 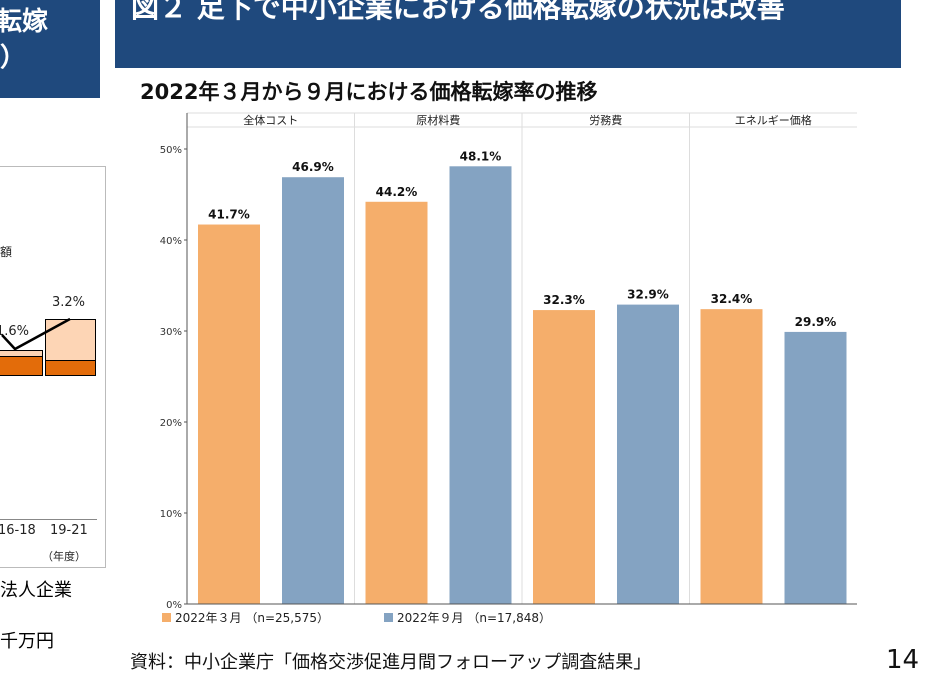 What do you see at coordinates (391, 662) in the screenshot?
I see `source-note: 資料：中小企業庁「価格交渉促進月間フォローアップ調査結果」` at bounding box center [391, 662].